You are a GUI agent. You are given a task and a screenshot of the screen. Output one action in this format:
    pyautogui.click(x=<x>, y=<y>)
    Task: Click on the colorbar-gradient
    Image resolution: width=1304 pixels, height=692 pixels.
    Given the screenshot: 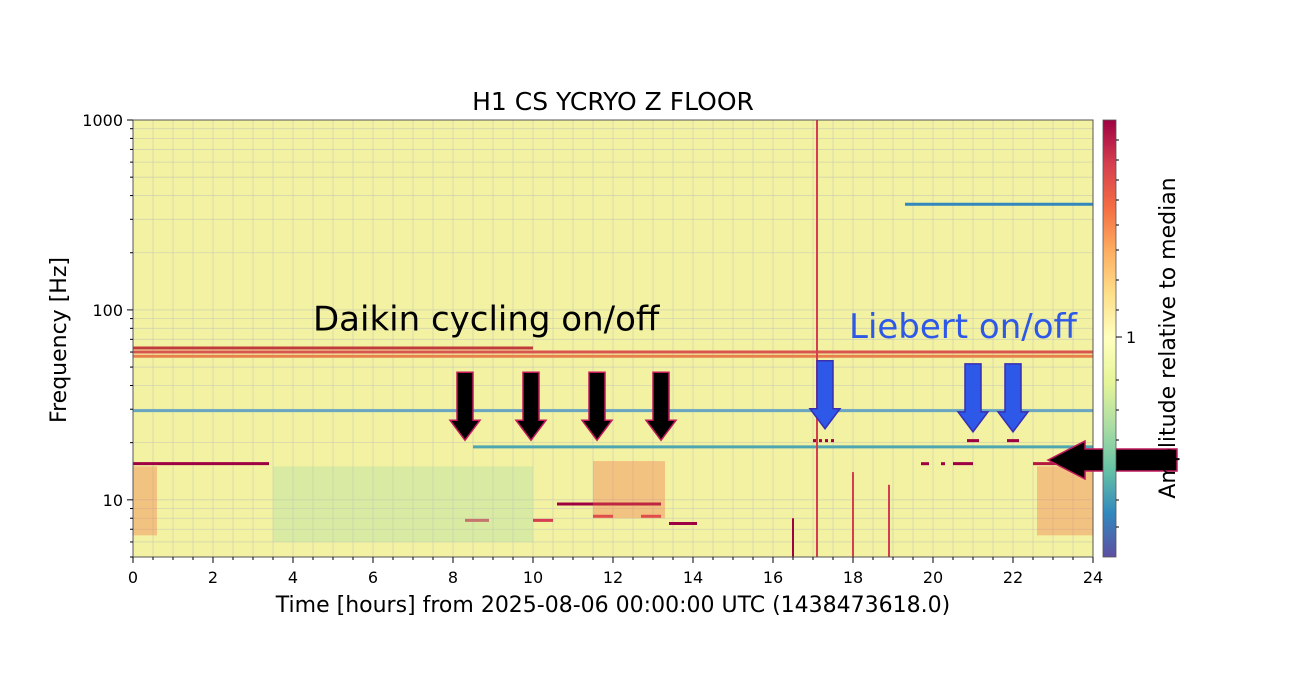 What is the action you would take?
    pyautogui.click(x=1109, y=338)
    